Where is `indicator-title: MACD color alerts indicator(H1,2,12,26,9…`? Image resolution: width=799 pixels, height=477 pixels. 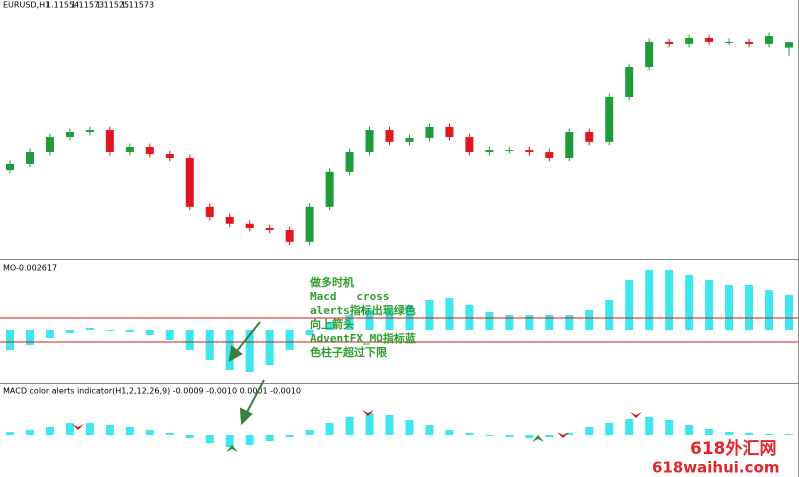
indicator-title: MACD color alerts indicator(H1,2,12,26,9… is located at coordinates (152, 391).